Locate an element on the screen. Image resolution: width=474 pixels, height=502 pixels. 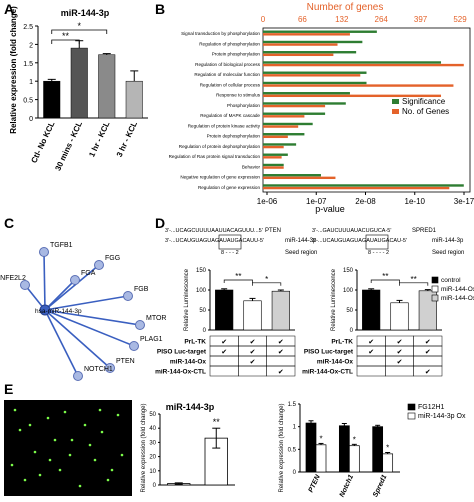
e2-legend-label: FG12H1 is located at coordinates (431, 407).